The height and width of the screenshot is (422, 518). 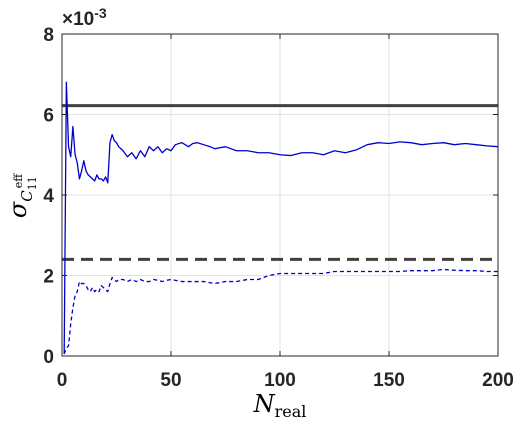 What do you see at coordinates (170, 380) in the screenshot?
I see `x-tick-label: 50` at bounding box center [170, 380].